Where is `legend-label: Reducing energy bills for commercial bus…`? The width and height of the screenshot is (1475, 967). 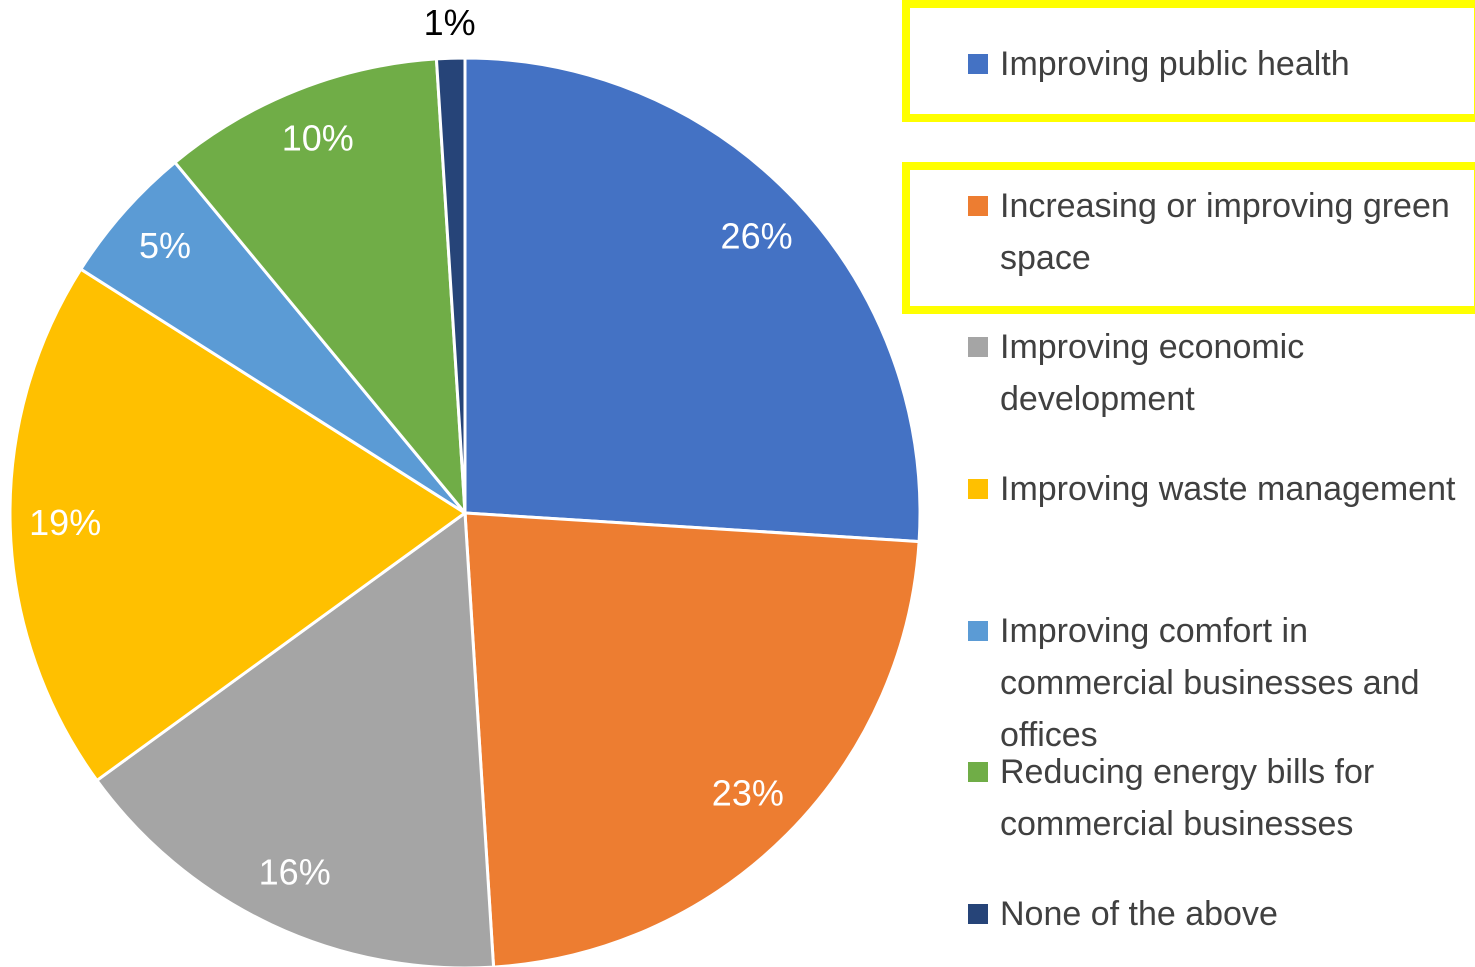
legend-label: Reducing energy bills for commercial bus… is located at coordinates (1187, 798).